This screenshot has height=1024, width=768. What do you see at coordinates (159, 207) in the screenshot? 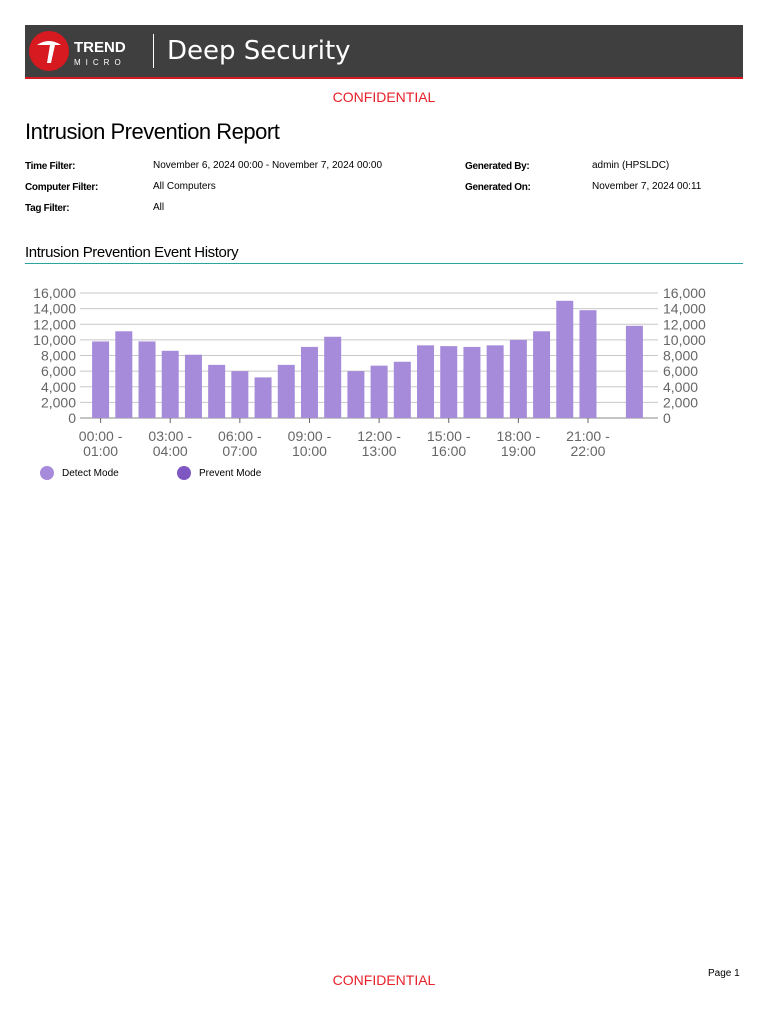
I see `meta-value: All` at bounding box center [159, 207].